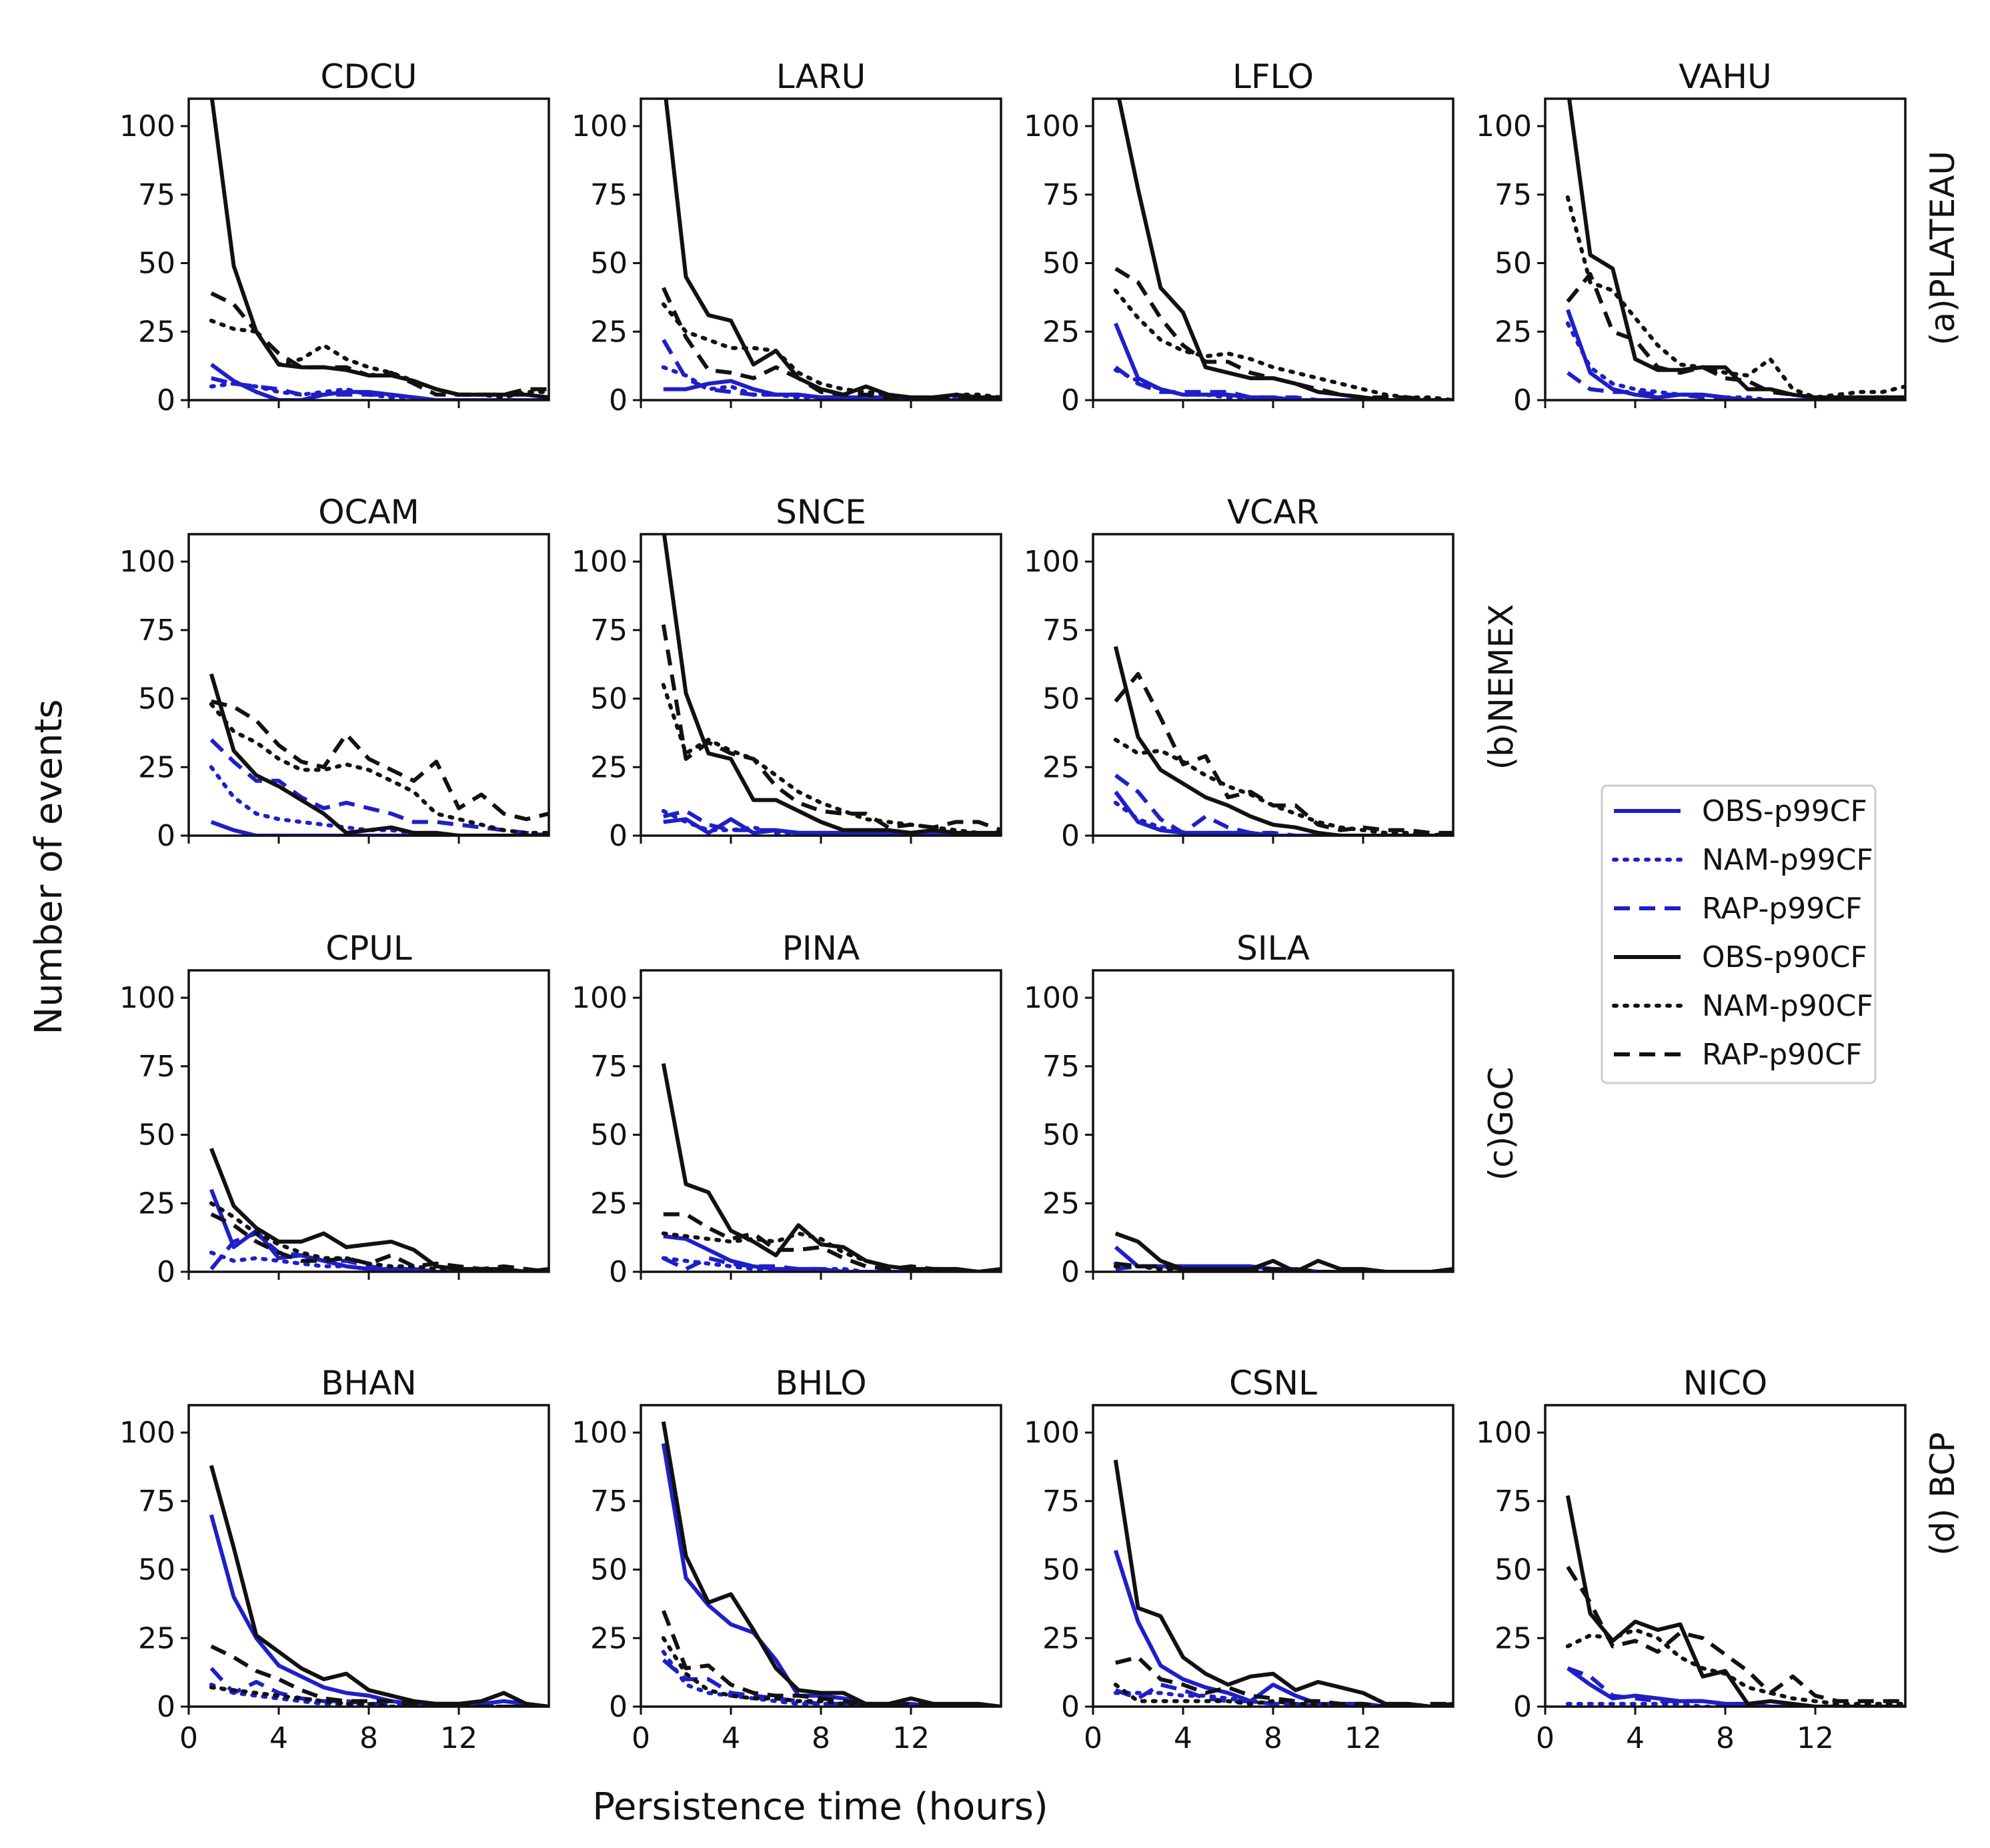 This screenshot has height=1848, width=1990. What do you see at coordinates (1782, 1055) in the screenshot?
I see `legend-label: RAP-p90CF` at bounding box center [1782, 1055].